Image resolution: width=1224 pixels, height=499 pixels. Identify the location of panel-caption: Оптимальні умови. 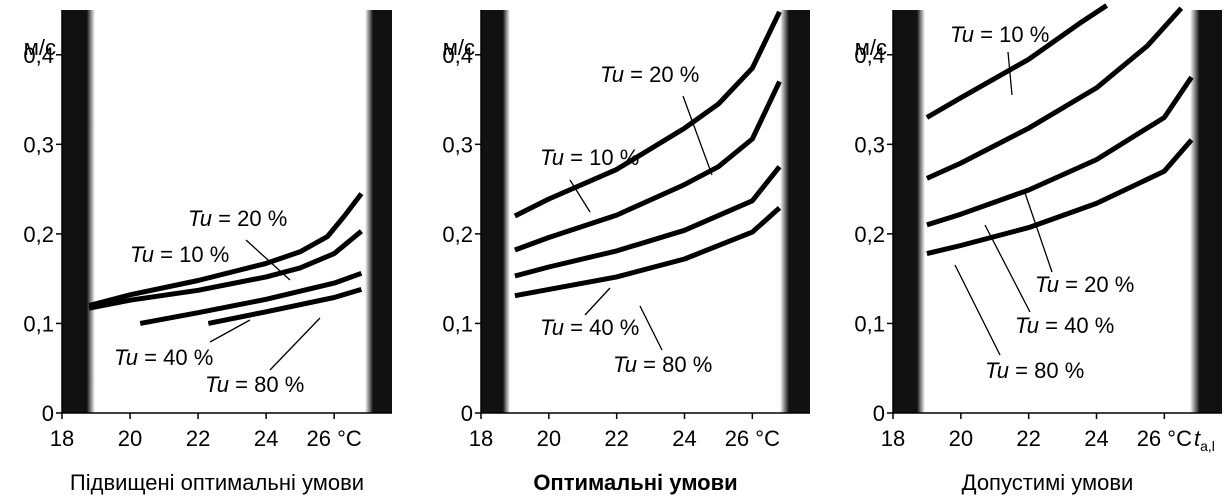
(635, 482).